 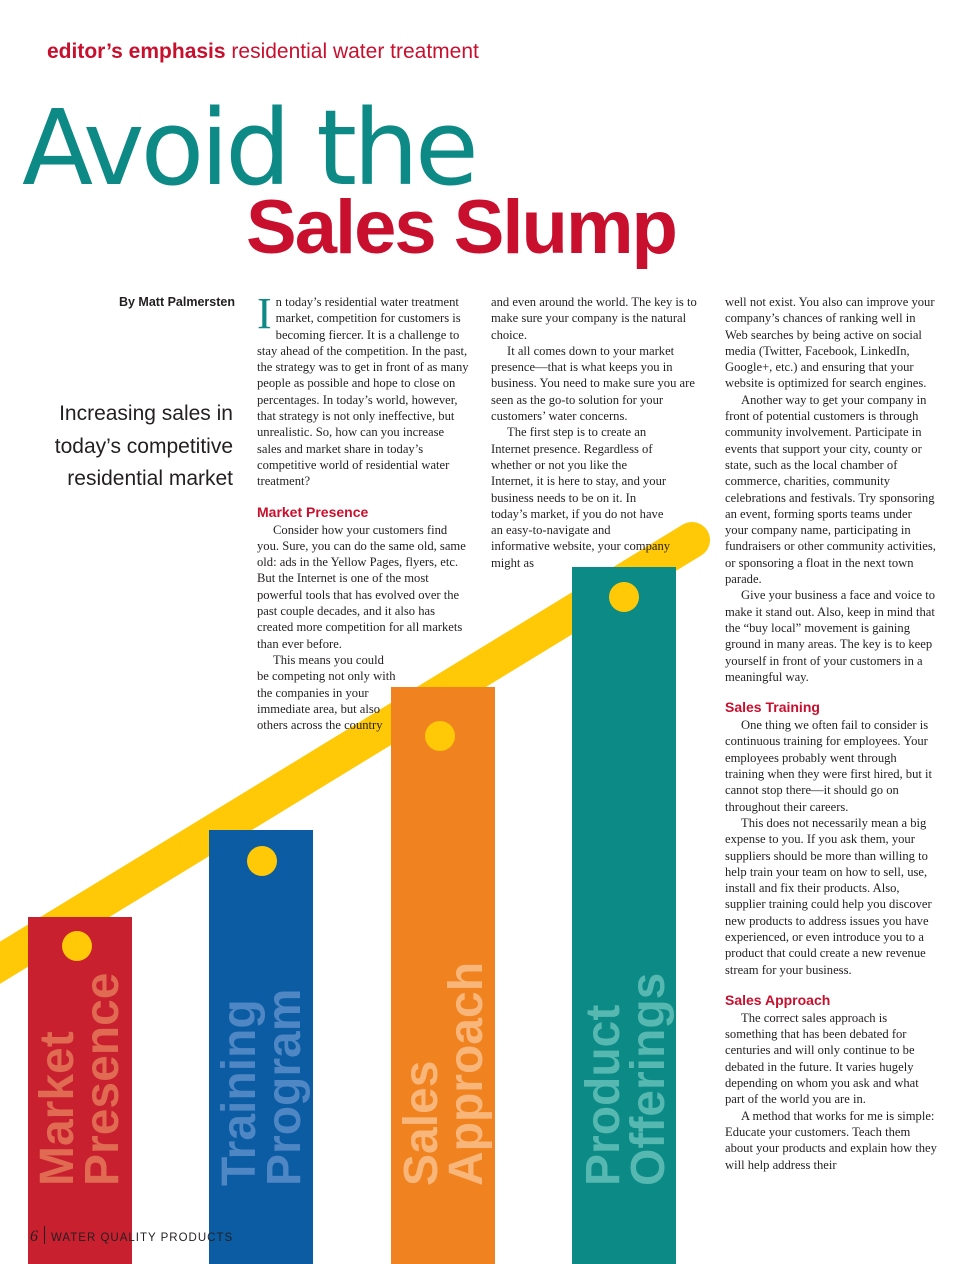 What do you see at coordinates (143, 446) in the screenshot?
I see `deck-line: today’s competitive` at bounding box center [143, 446].